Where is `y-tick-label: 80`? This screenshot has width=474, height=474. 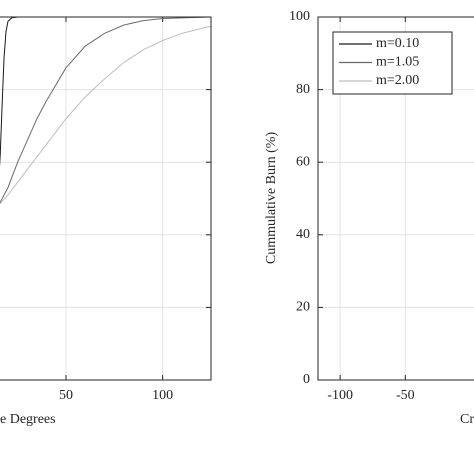
y-tick-label: 80 is located at coordinates (303, 89).